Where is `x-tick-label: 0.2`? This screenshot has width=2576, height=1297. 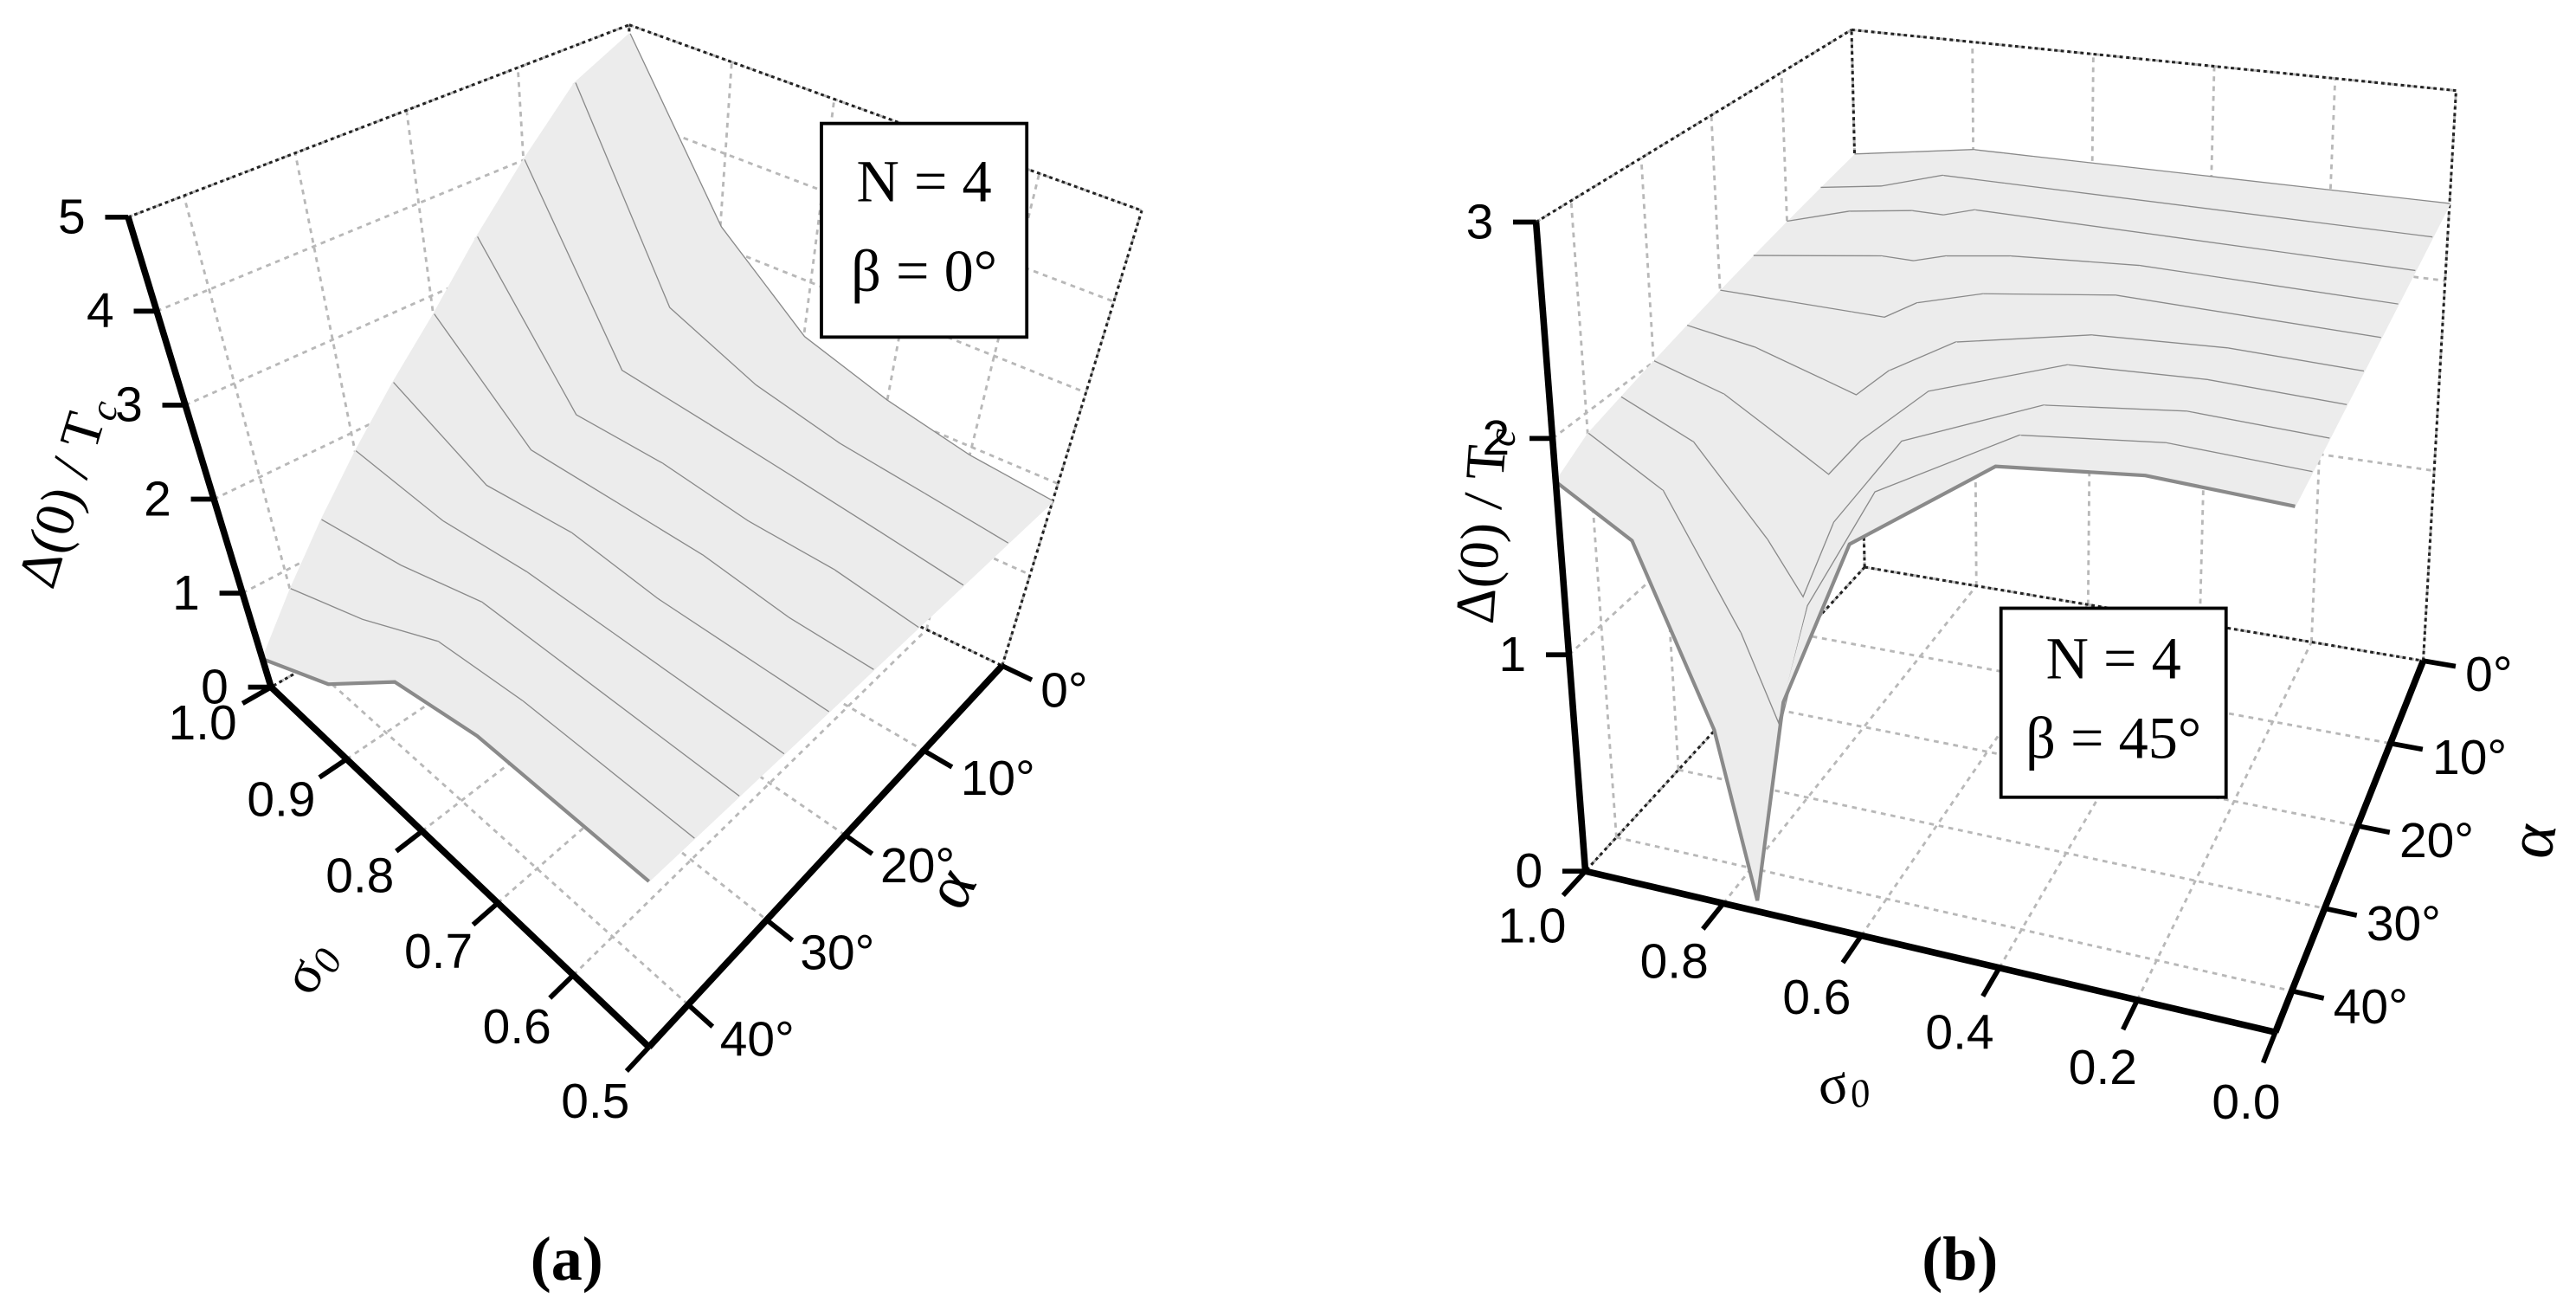
x-tick-label: 0.2 is located at coordinates (2103, 1067).